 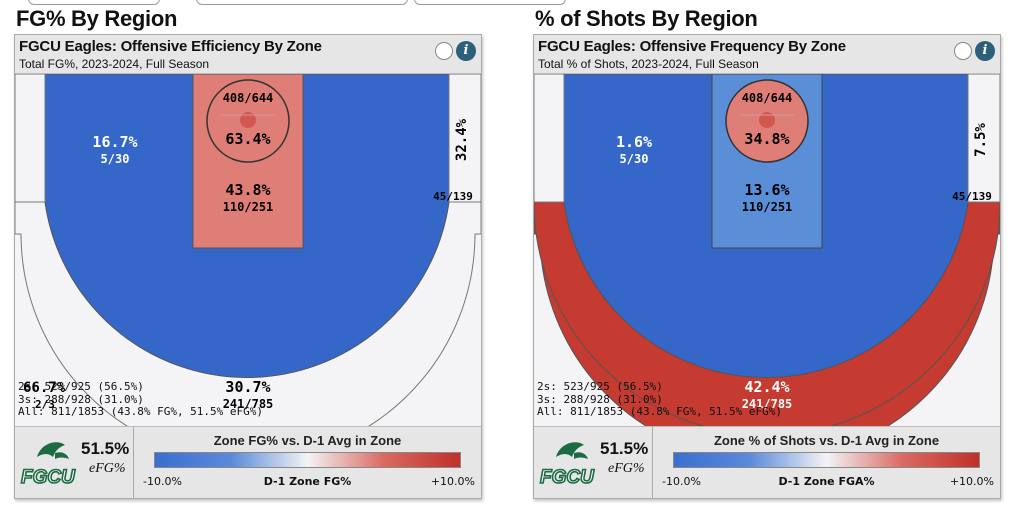 What do you see at coordinates (692, 46) in the screenshot?
I see `panel-title: FGCU Eagles: Offensive Frequency By Zone` at bounding box center [692, 46].